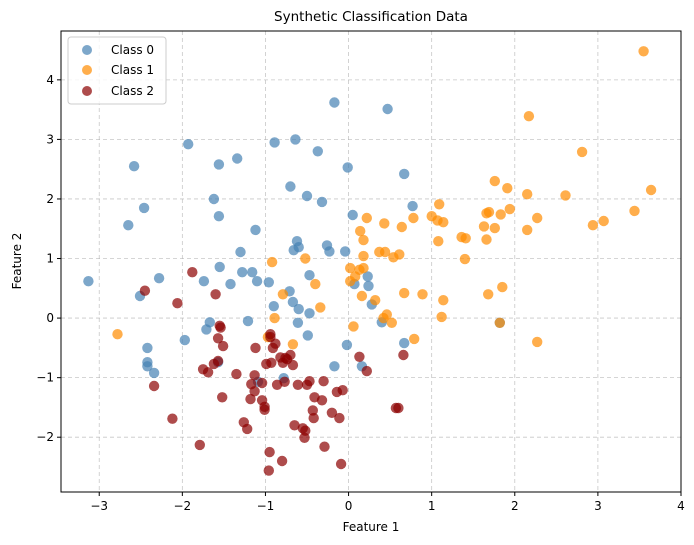  What do you see at coordinates (48, 258) in the screenshot?
I see `y-axis-ticks: −2 −1 0 1 2 3 4` at bounding box center [48, 258].